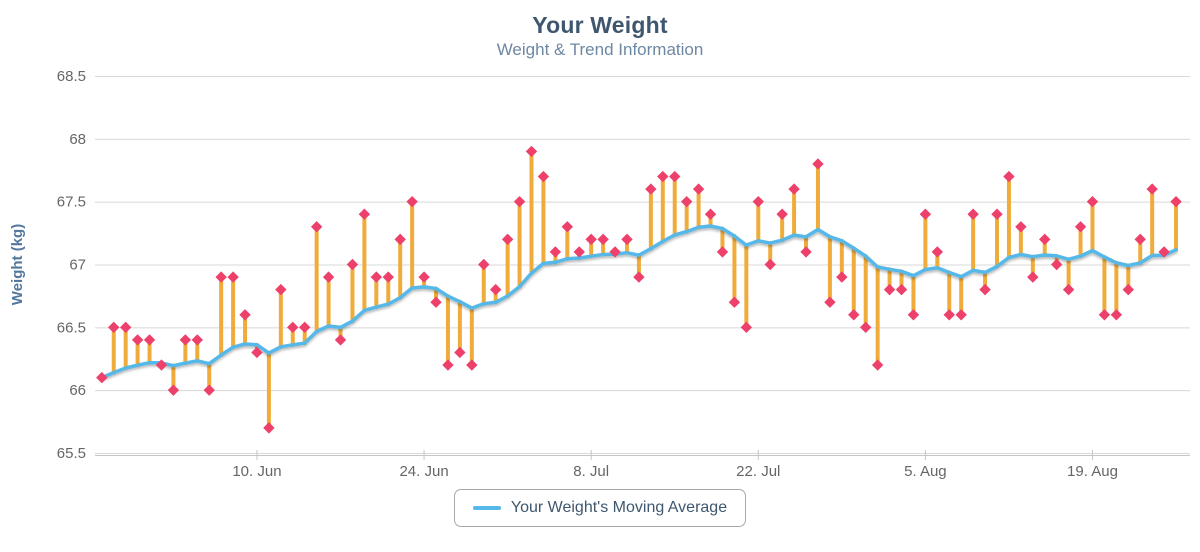 This screenshot has width=1200, height=552. Describe the element at coordinates (256, 471) in the screenshot. I see `x-axis-tick-label: 10. Jun` at that location.